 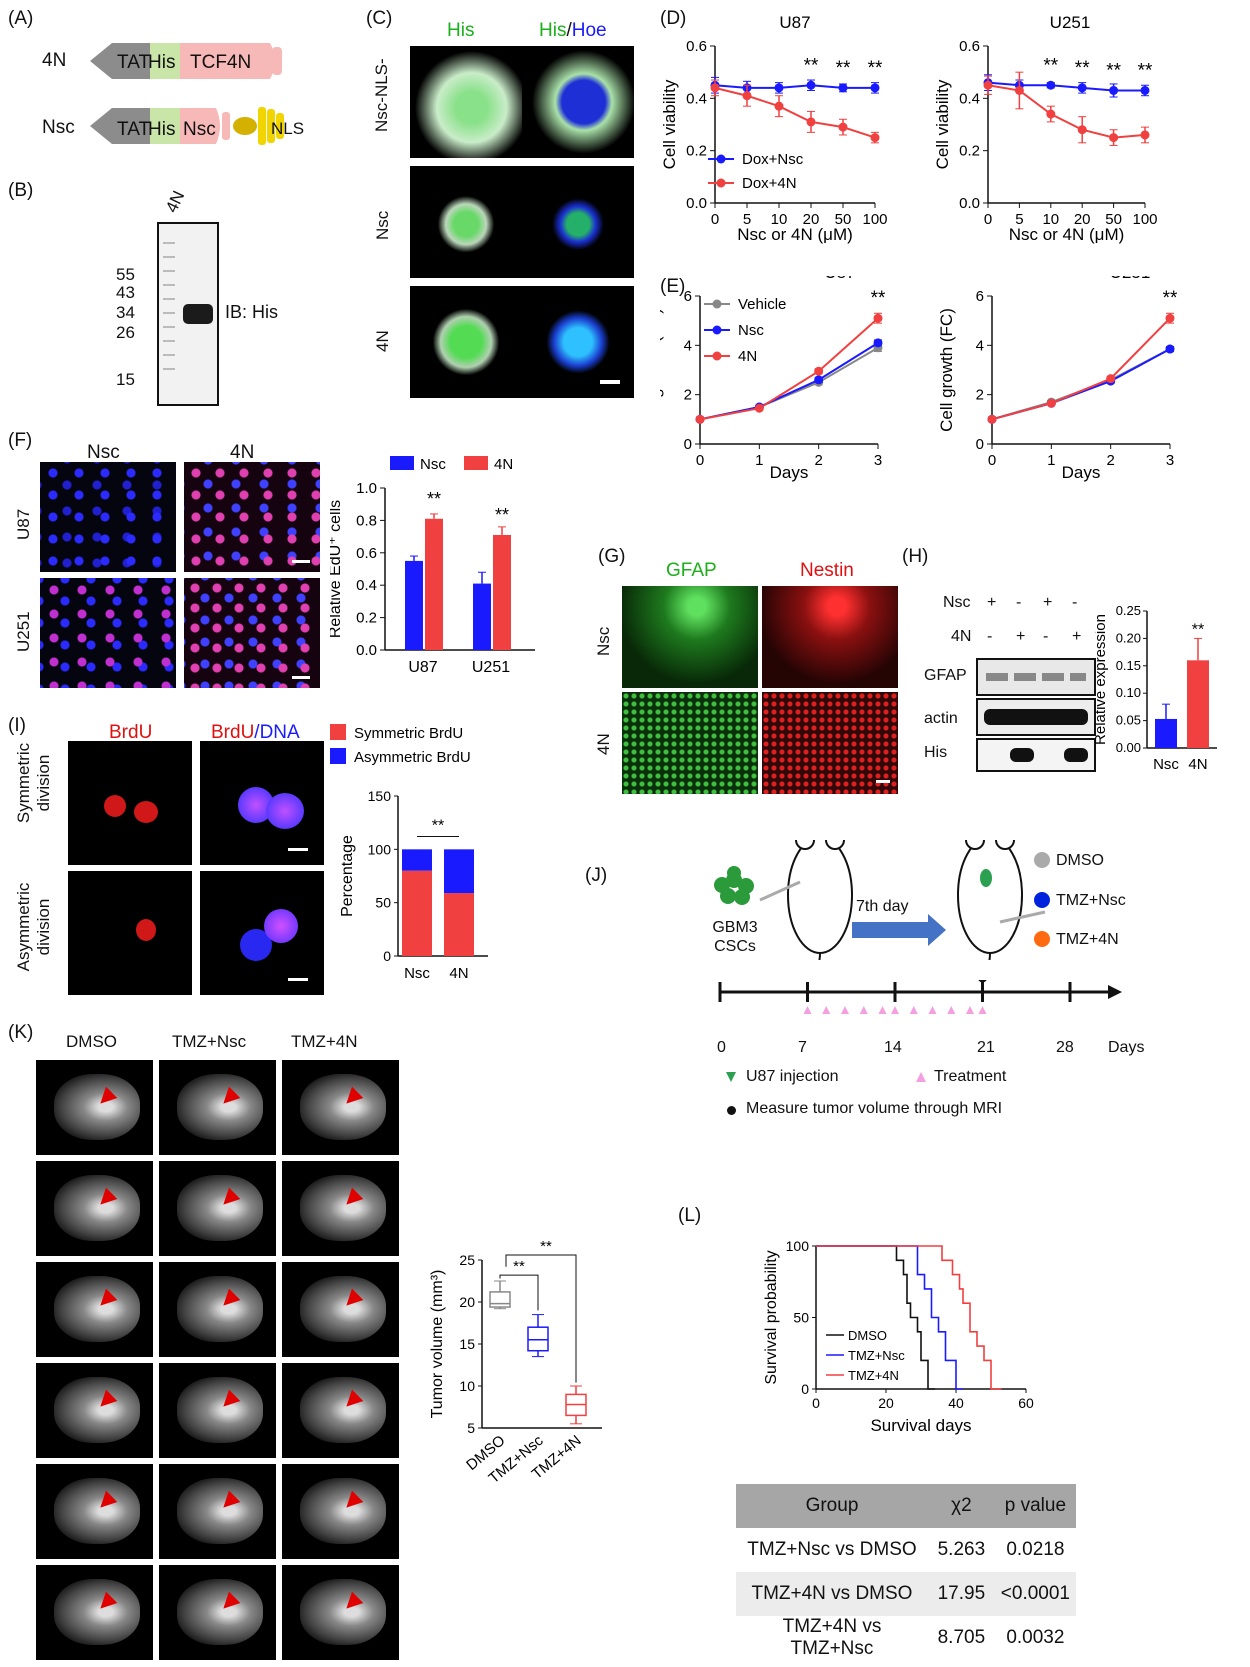 What do you see at coordinates (915, 556) in the screenshot?
I see `panel-label-h: (H)` at bounding box center [915, 556].